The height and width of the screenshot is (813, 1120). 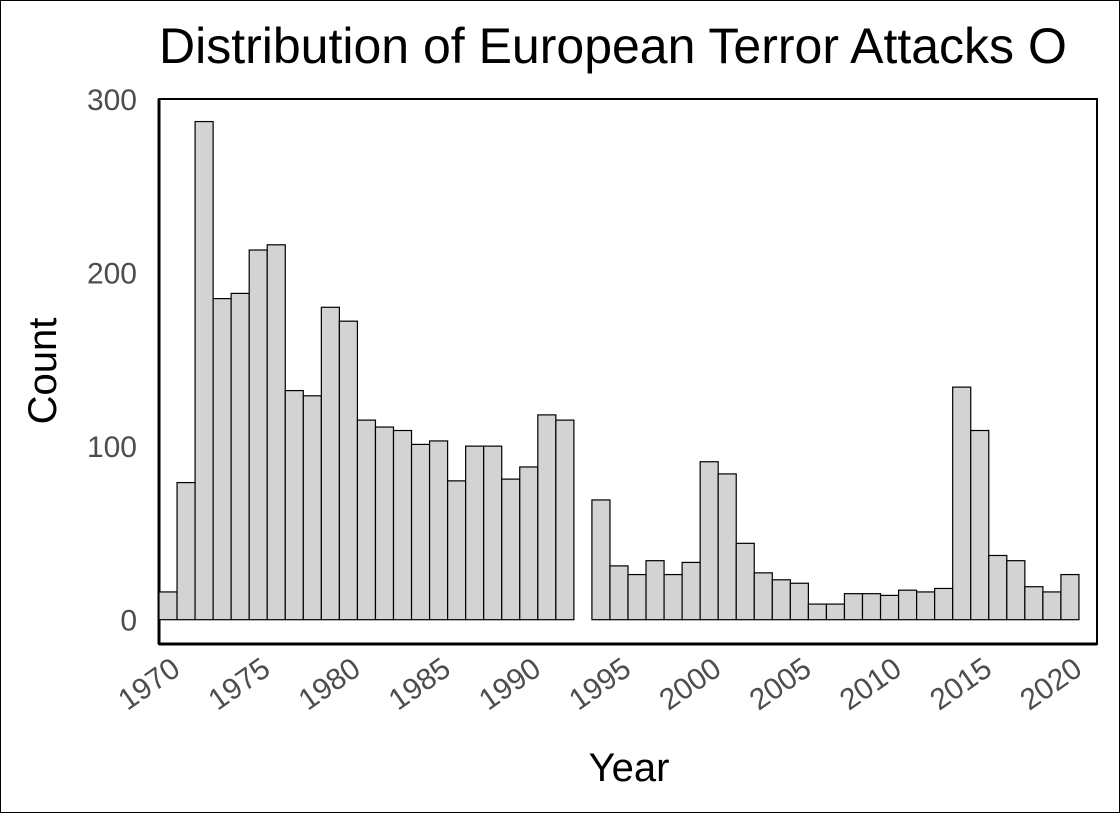 What do you see at coordinates (1051, 684) in the screenshot?
I see `x-tick-label: 2020` at bounding box center [1051, 684].